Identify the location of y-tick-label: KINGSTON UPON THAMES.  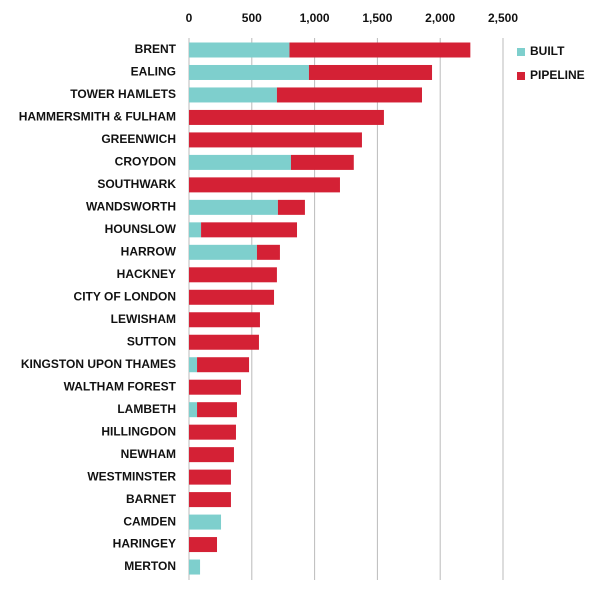
(98, 364).